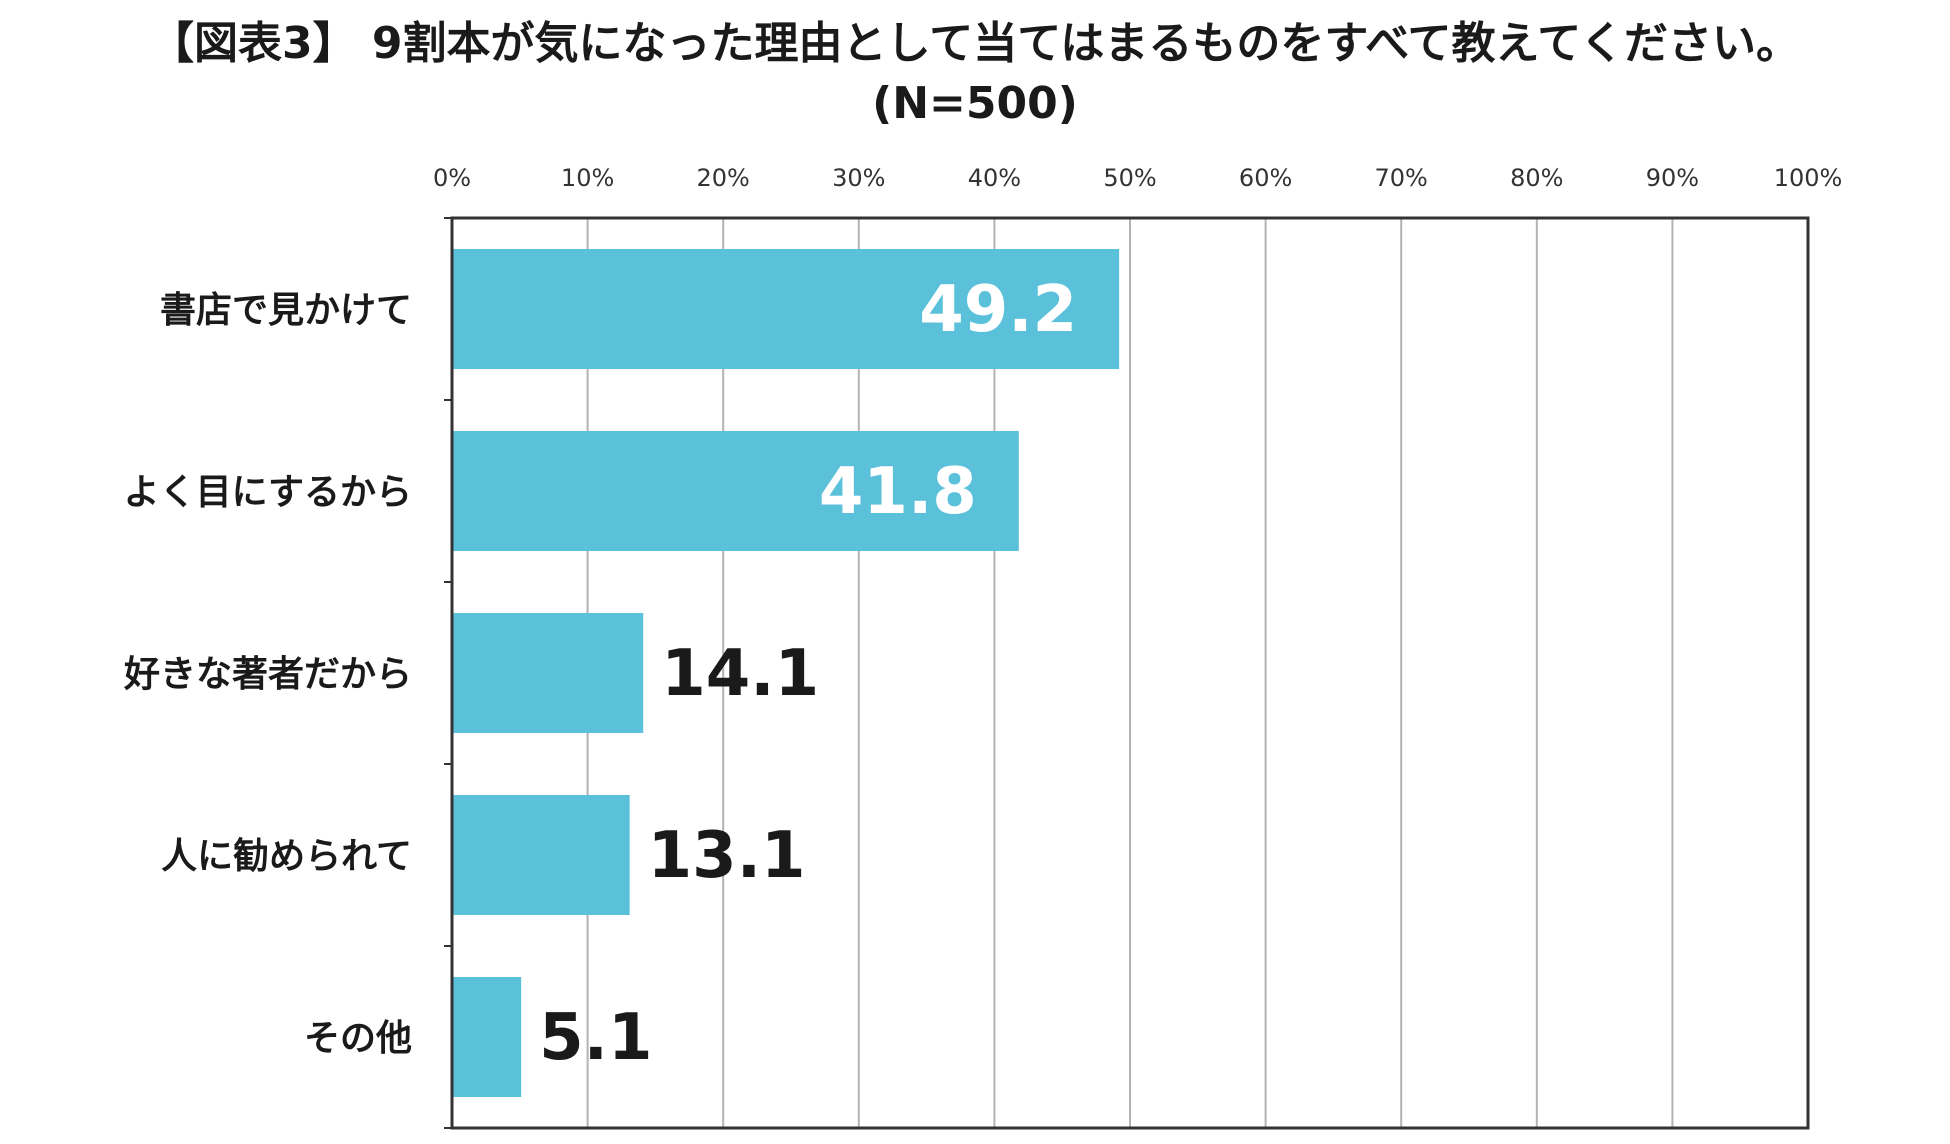 Image resolution: width=1950 pixels, height=1144 pixels. I want to click on x-axis-ticks: 0% 10% 20% 30% 40% 50% 60% 70% 80% 90% 100%, so click(1137, 178).